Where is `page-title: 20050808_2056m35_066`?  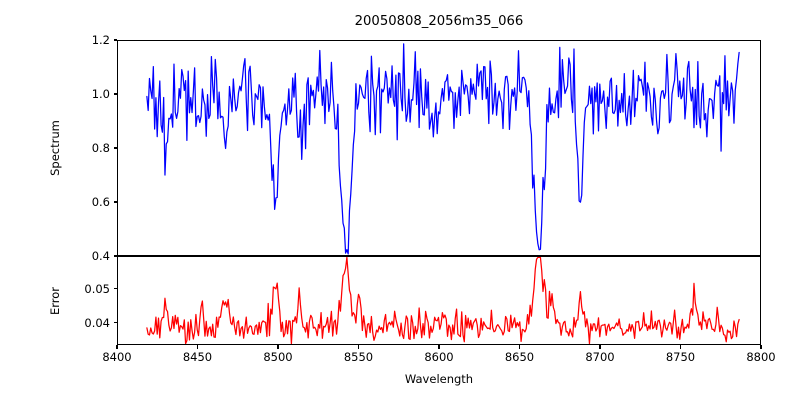 page-title: 20050808_2056m35_066 is located at coordinates (439, 21).